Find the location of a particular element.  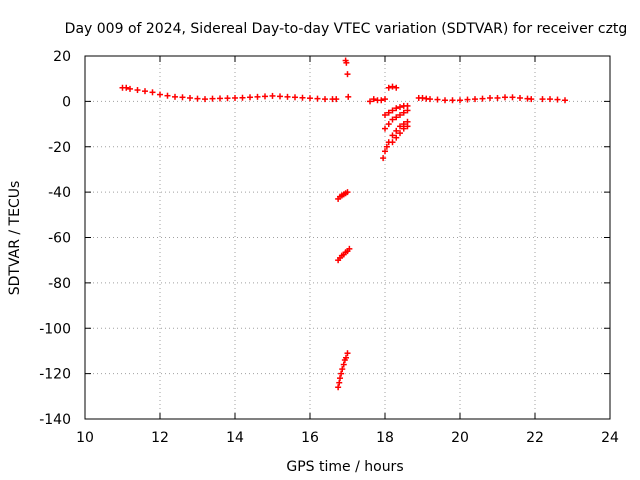

x-tick-label: 22 is located at coordinates (535, 438).